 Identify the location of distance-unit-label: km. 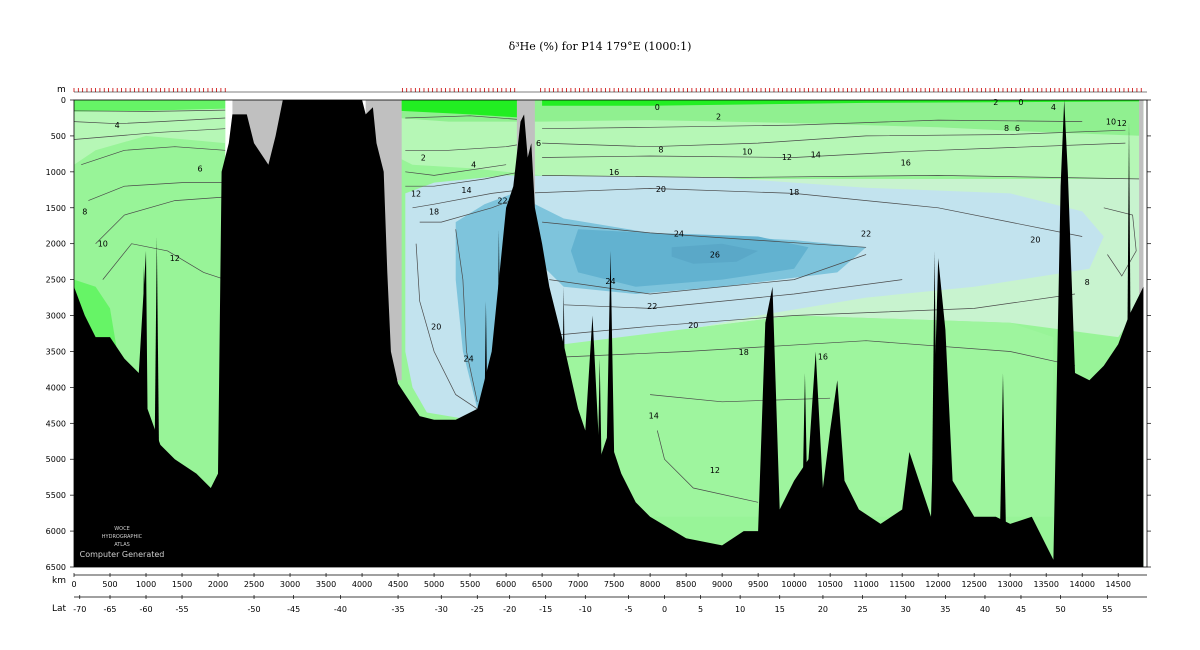
(59, 581).